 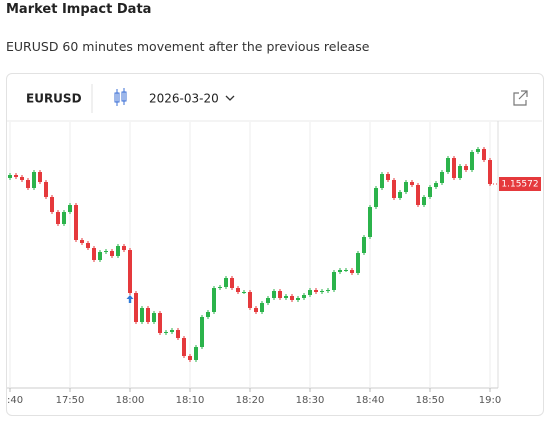 What do you see at coordinates (130, 299) in the screenshot?
I see `event-marker` at bounding box center [130, 299].